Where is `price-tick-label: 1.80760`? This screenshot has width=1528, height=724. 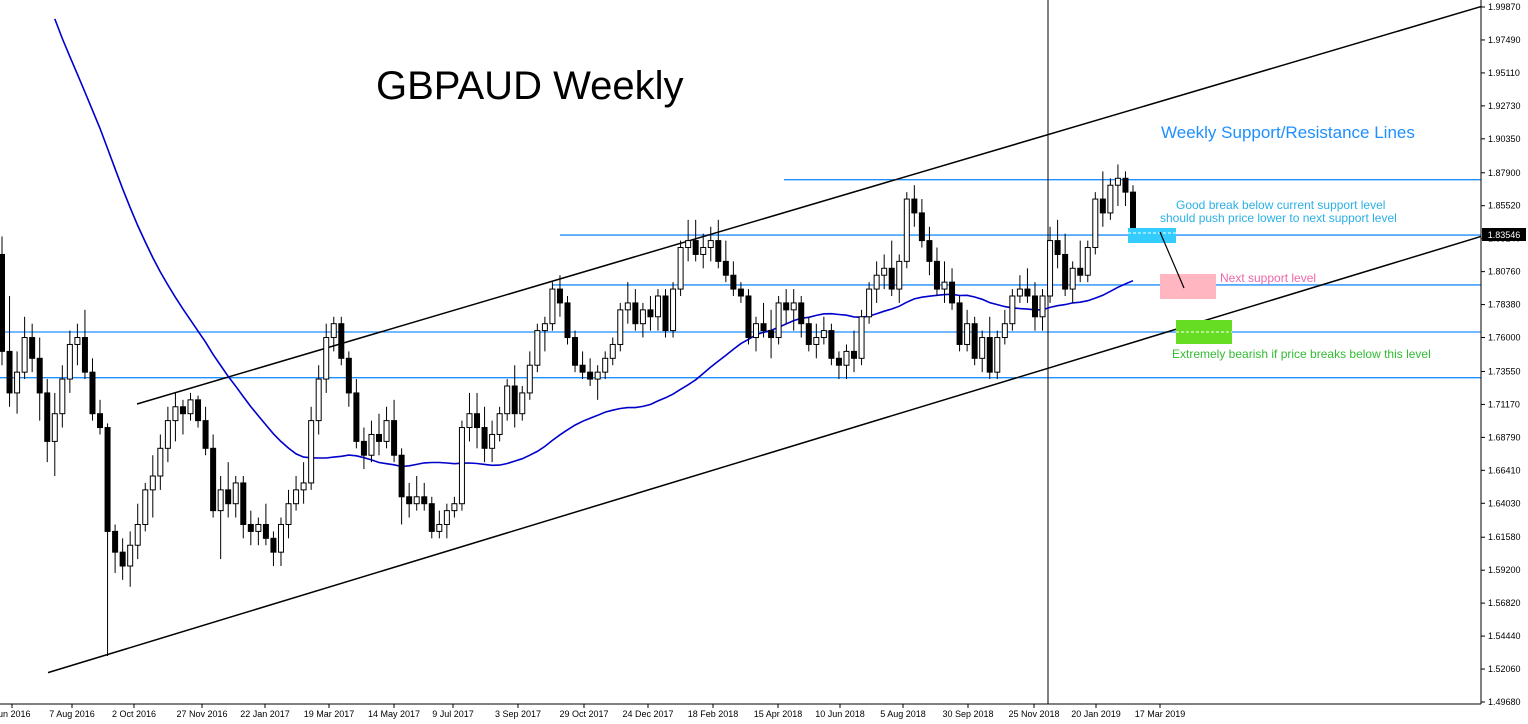 price-tick-label: 1.80760 is located at coordinates (1504, 272).